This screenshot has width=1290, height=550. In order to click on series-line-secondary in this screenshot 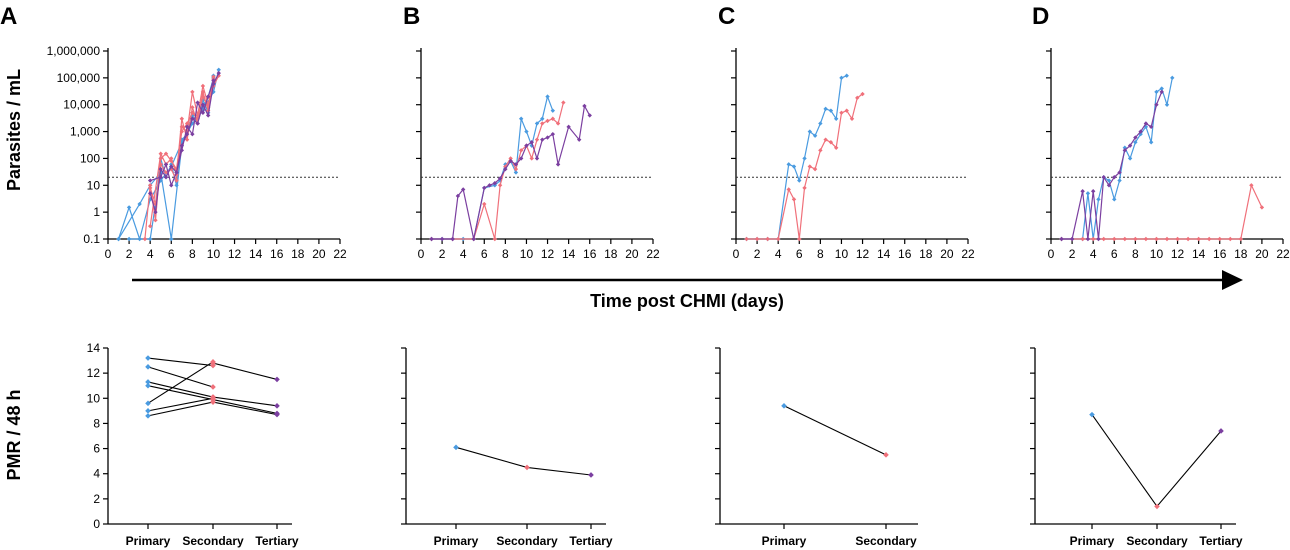, I will do `click(804, 166)`.